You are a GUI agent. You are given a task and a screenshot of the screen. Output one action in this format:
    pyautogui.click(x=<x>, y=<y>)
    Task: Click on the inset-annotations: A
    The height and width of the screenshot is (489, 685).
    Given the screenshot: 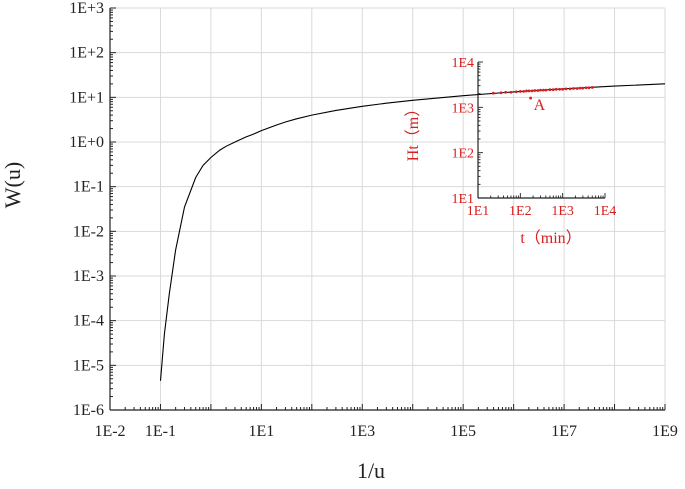 What is the action you would take?
    pyautogui.click(x=540, y=105)
    